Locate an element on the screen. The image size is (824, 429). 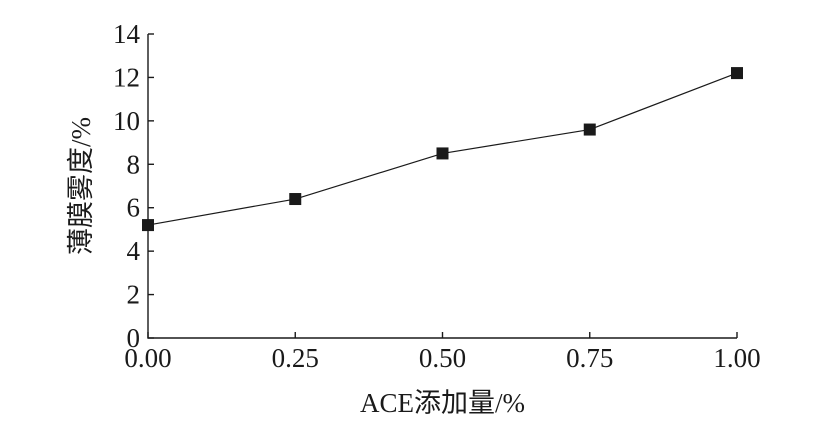
x-tick-label: 0.25 is located at coordinates (295, 358).